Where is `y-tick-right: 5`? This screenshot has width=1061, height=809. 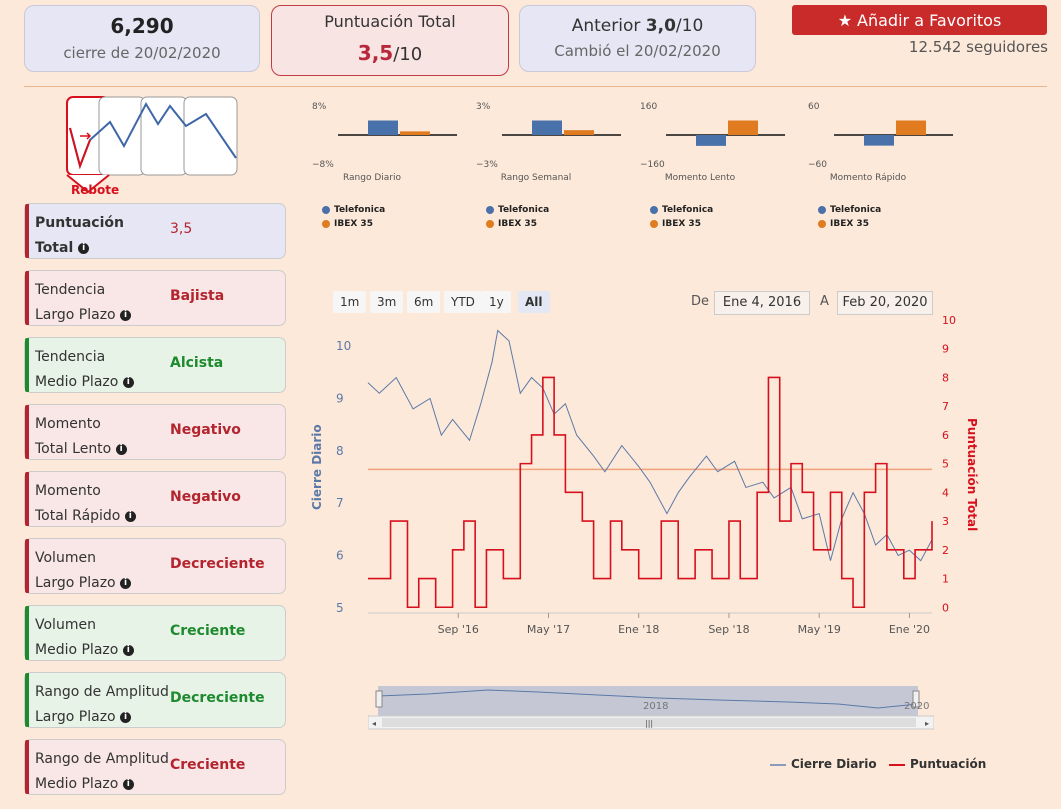
y-tick-right: 5 is located at coordinates (945, 464).